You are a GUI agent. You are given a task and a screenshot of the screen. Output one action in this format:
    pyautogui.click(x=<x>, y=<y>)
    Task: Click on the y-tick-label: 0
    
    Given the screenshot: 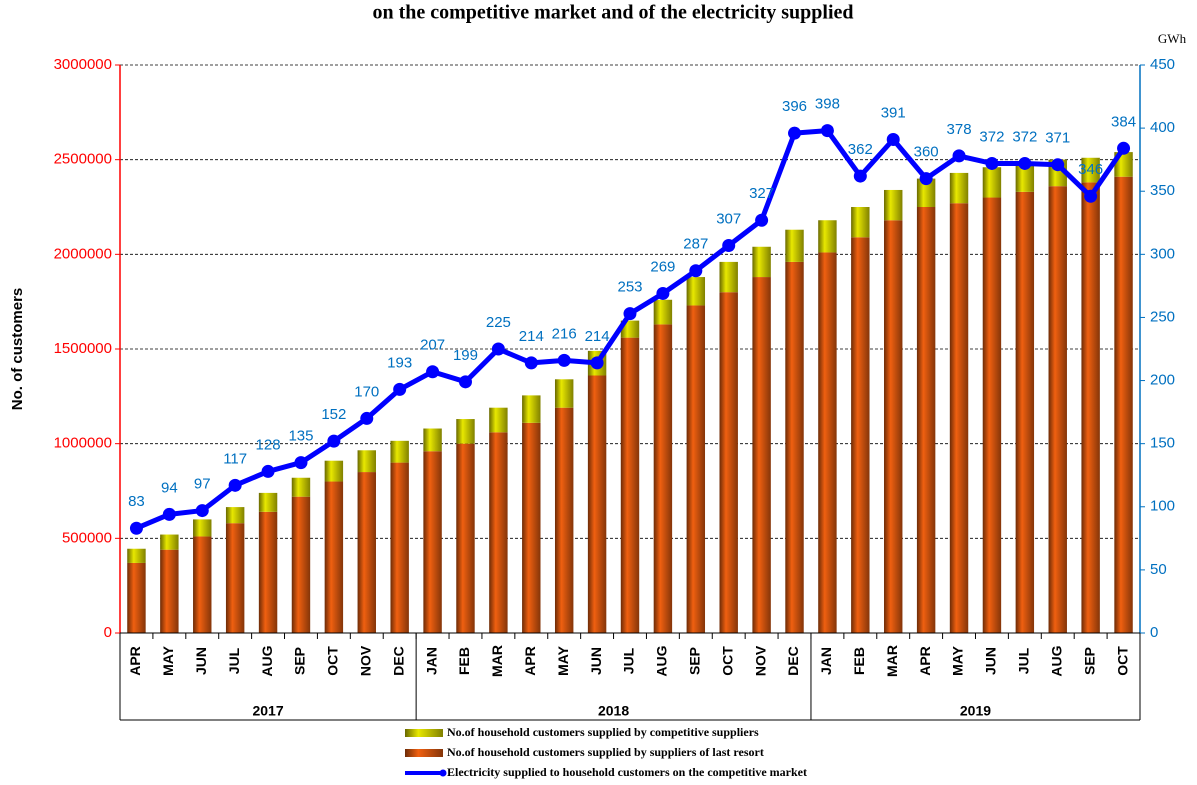 What is the action you would take?
    pyautogui.click(x=108, y=632)
    